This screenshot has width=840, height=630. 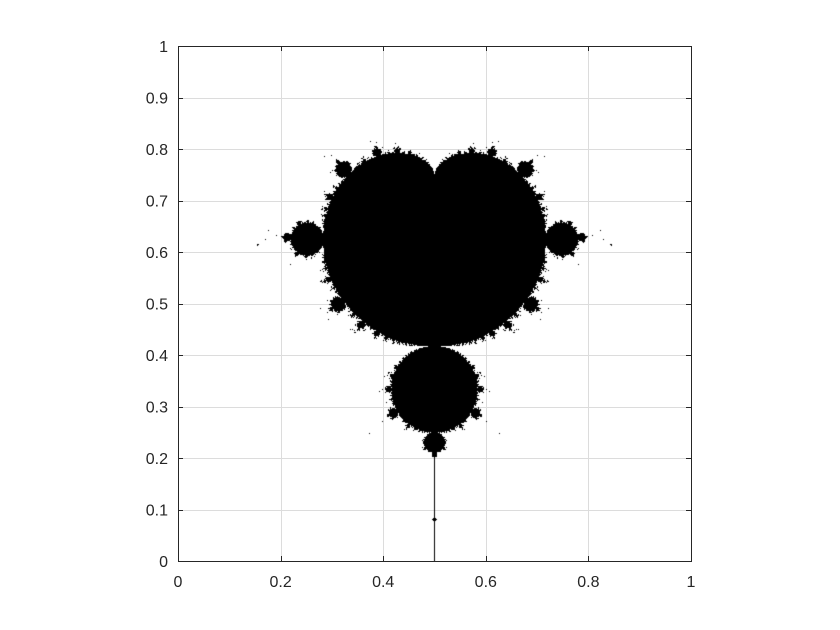 I want to click on y-tick-label: 1, so click(x=163, y=47).